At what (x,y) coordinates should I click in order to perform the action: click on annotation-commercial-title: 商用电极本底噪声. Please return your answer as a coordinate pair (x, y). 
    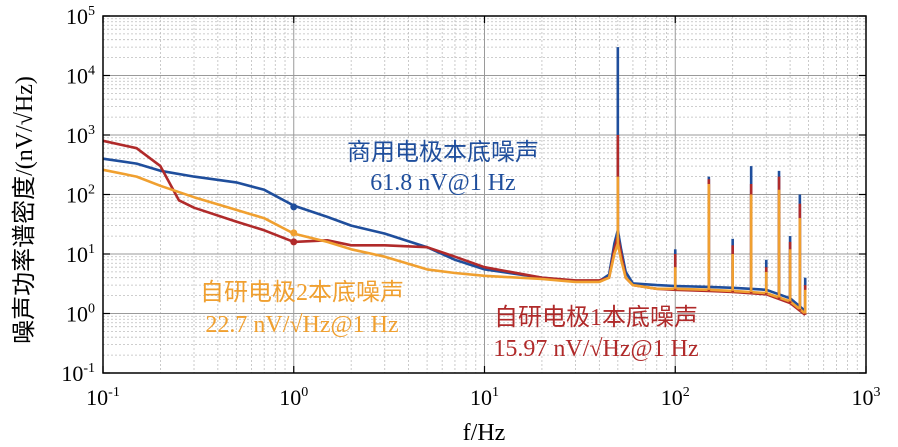
    Looking at the image, I should click on (443, 152).